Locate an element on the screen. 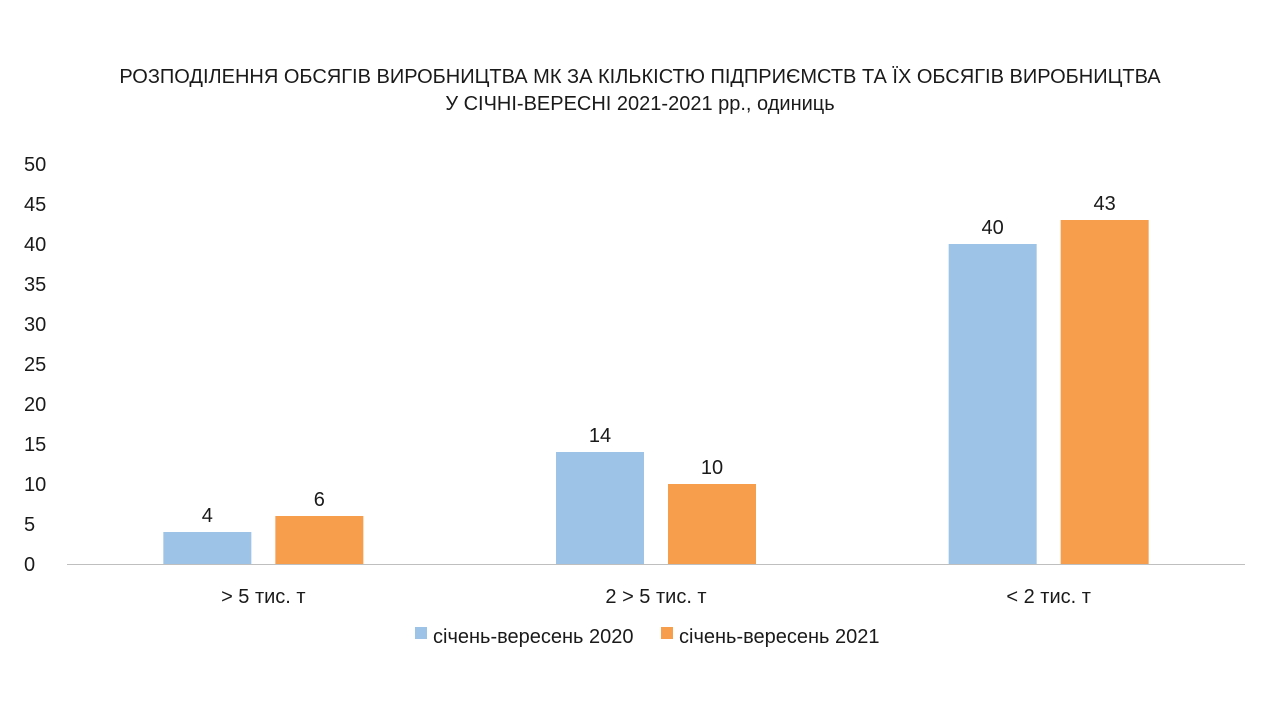 The image size is (1280, 720). y-tick-label: 35 is located at coordinates (35, 285).